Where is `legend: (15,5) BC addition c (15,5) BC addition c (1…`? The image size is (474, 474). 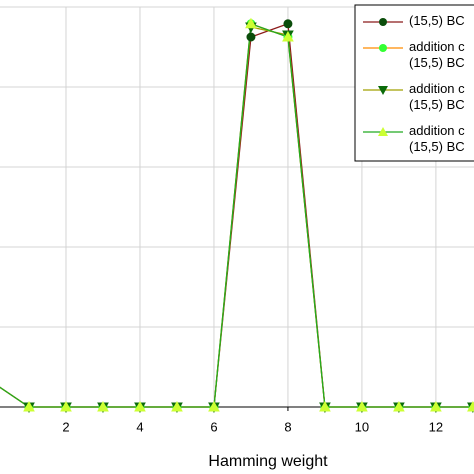 legend: (15,5) BC addition c (15,5) BC addition c (1… is located at coordinates (414, 83).